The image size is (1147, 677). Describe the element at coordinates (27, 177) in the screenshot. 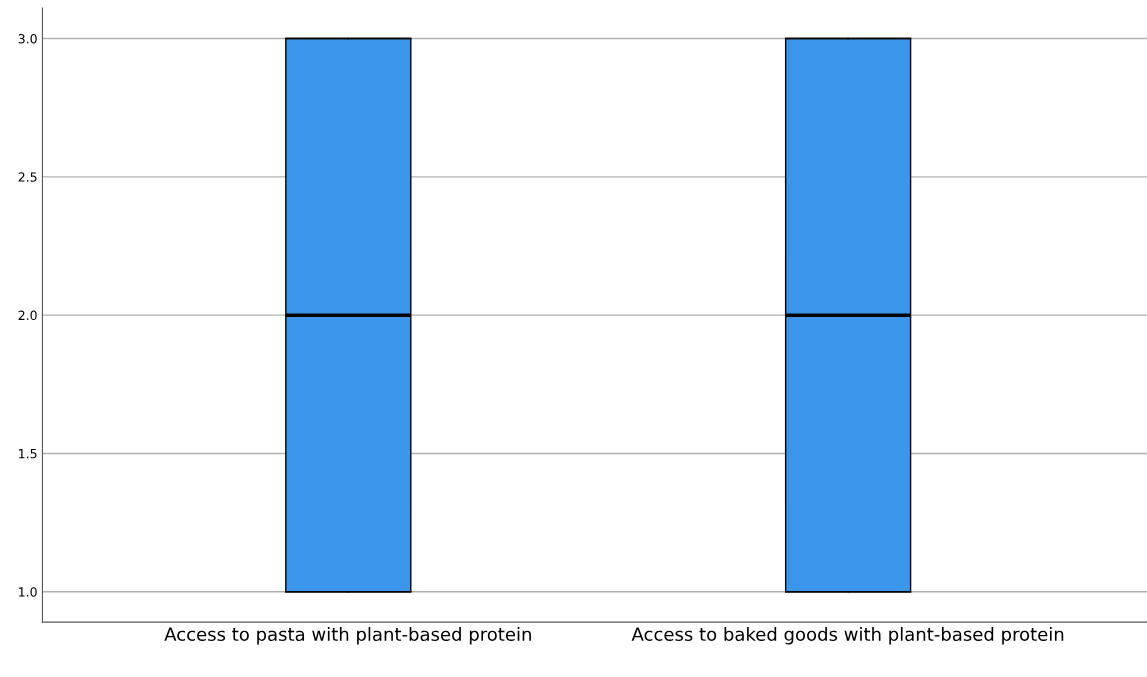

I see `y-tick-label: 2.5` at that location.